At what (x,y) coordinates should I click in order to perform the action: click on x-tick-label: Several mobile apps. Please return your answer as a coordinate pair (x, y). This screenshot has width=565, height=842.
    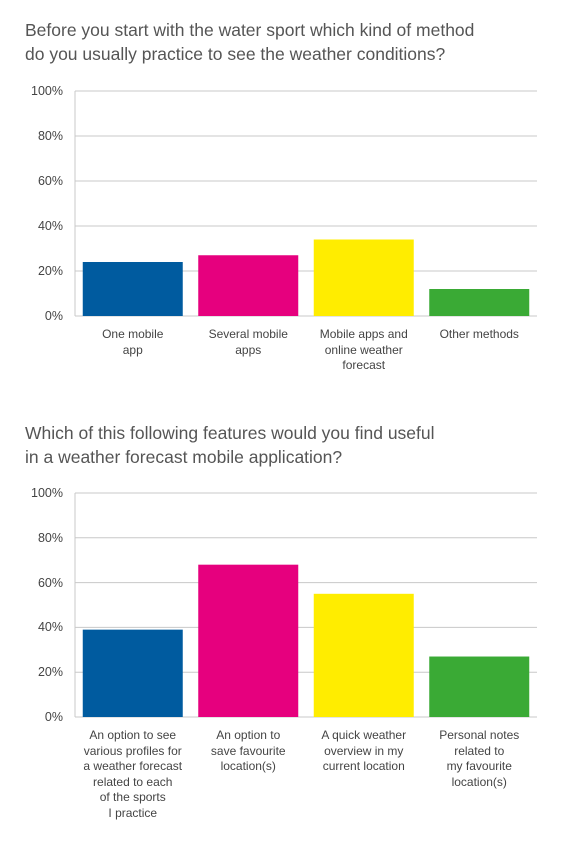
    Looking at the image, I should click on (248, 342).